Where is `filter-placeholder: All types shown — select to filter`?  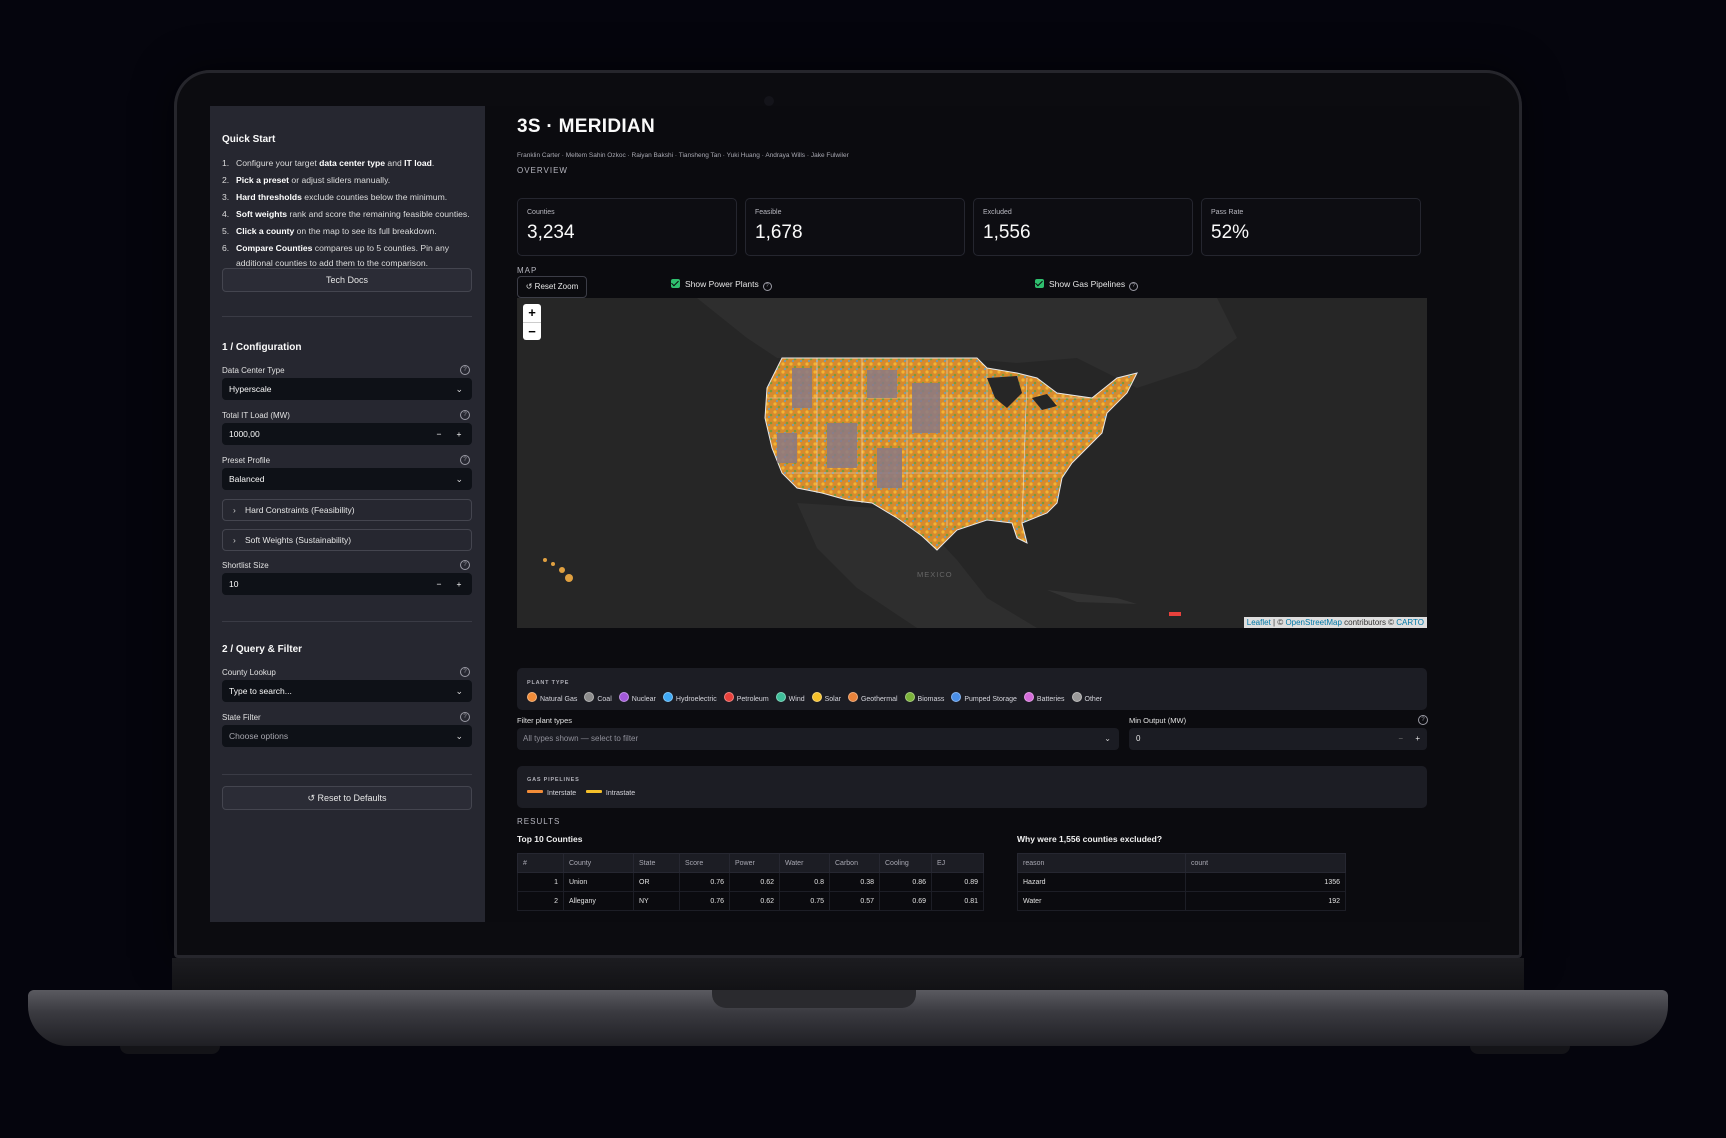
filter-placeholder: All types shown — select to filter is located at coordinates (581, 738).